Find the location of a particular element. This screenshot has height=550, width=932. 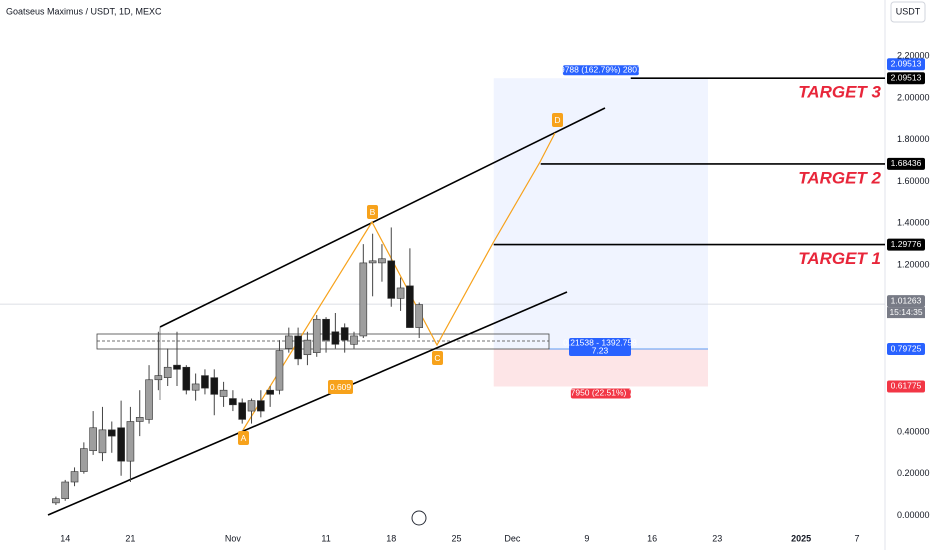

position-label: 0.17950 (22.51%) 750 is located at coordinates (601, 393).